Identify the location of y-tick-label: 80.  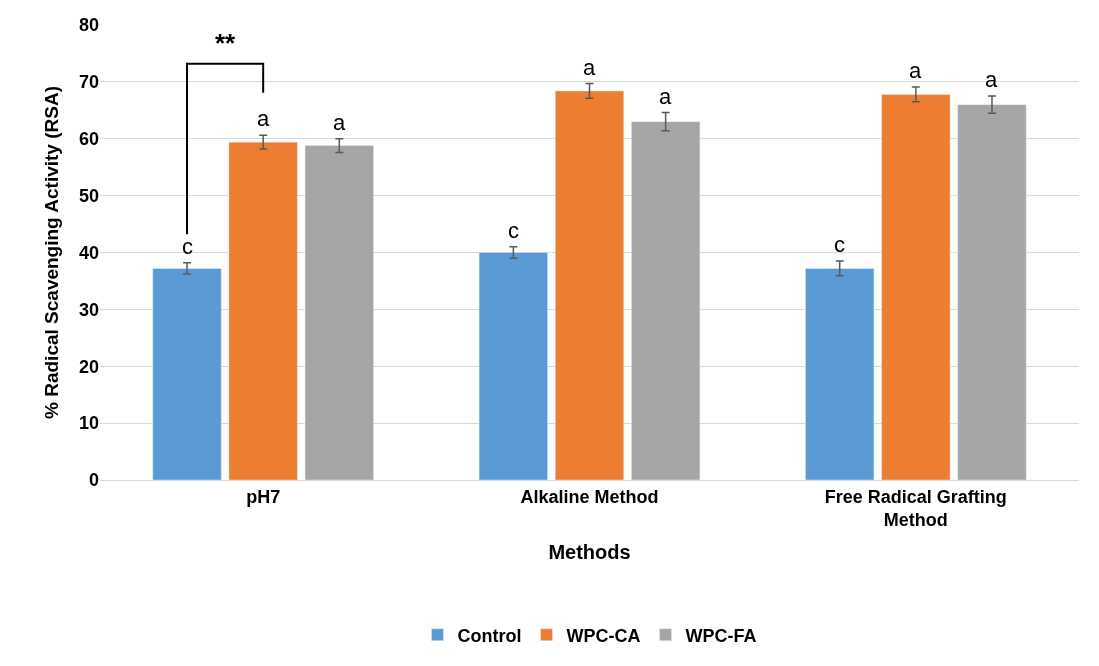
(88, 25).